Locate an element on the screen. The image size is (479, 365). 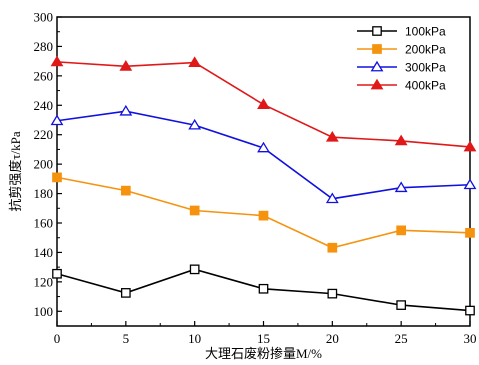
legend-entry: 400kPa is located at coordinates (401, 86).